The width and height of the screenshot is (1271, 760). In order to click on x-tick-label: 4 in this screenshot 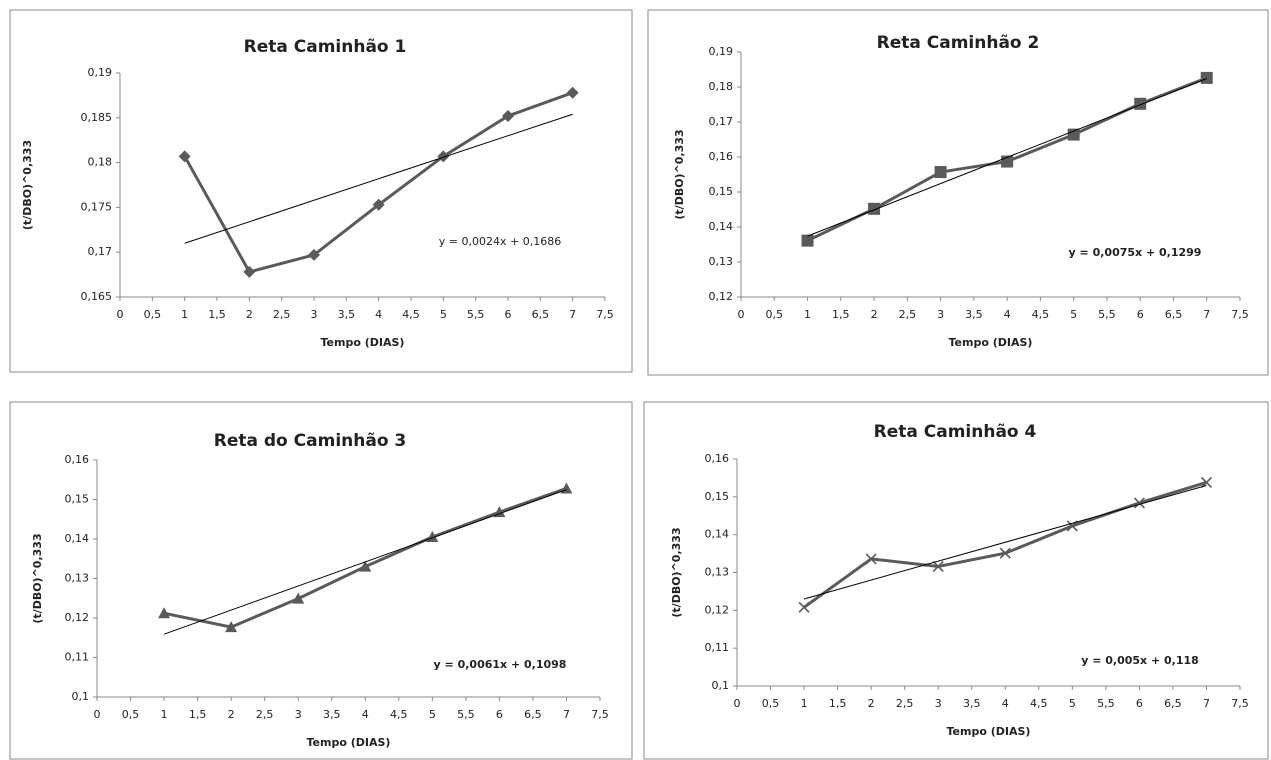, I will do `click(365, 714)`.